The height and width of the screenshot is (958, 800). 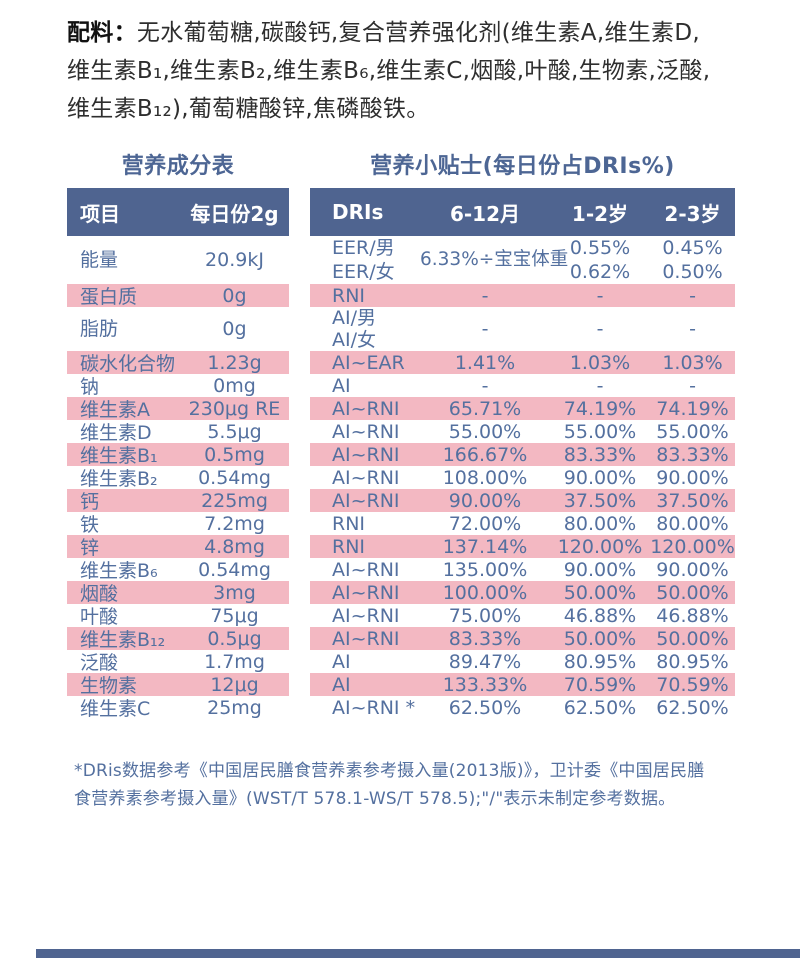 What do you see at coordinates (341, 684) in the screenshot?
I see `dris-type: AI` at bounding box center [341, 684].